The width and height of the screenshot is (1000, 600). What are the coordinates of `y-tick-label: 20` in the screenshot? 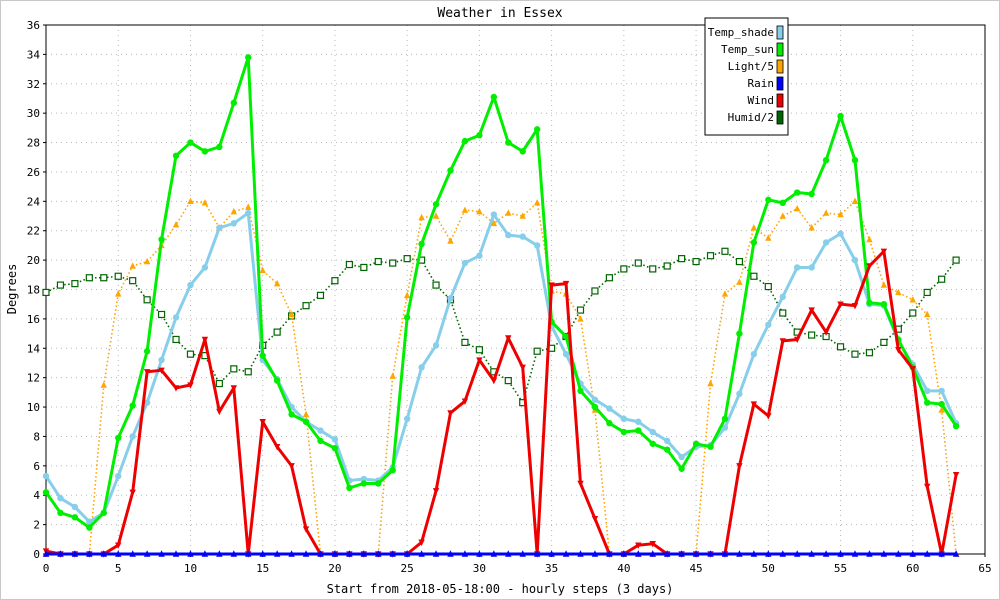 It's located at (33, 260).